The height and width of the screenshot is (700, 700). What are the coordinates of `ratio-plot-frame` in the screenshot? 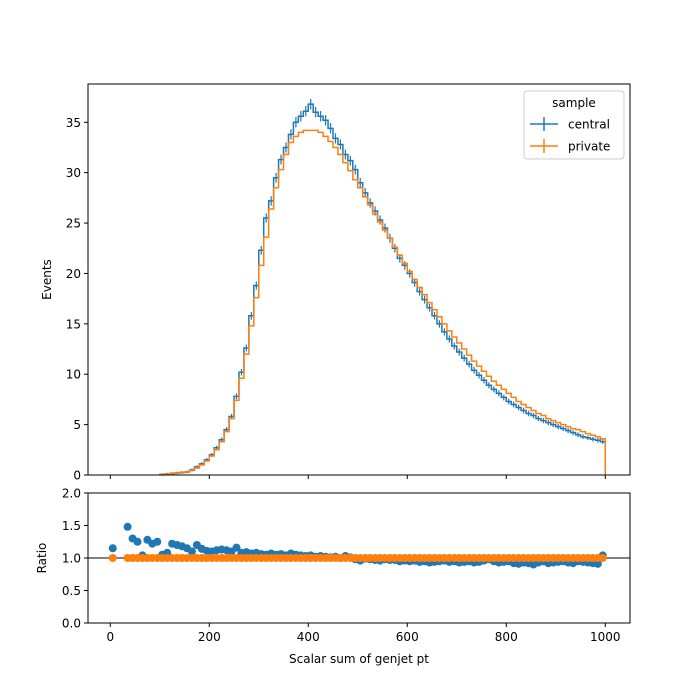 It's located at (359, 558).